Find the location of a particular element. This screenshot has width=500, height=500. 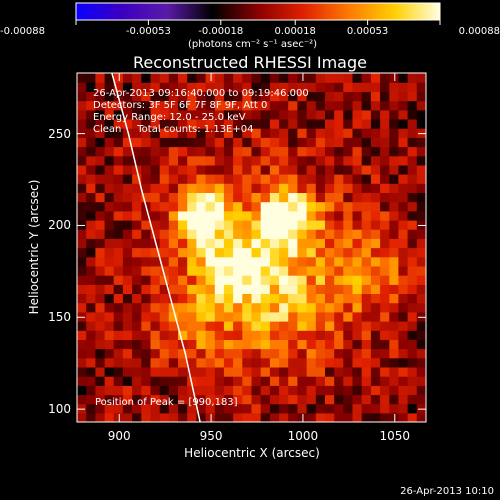

x-tick-label: 1050 is located at coordinates (395, 436).